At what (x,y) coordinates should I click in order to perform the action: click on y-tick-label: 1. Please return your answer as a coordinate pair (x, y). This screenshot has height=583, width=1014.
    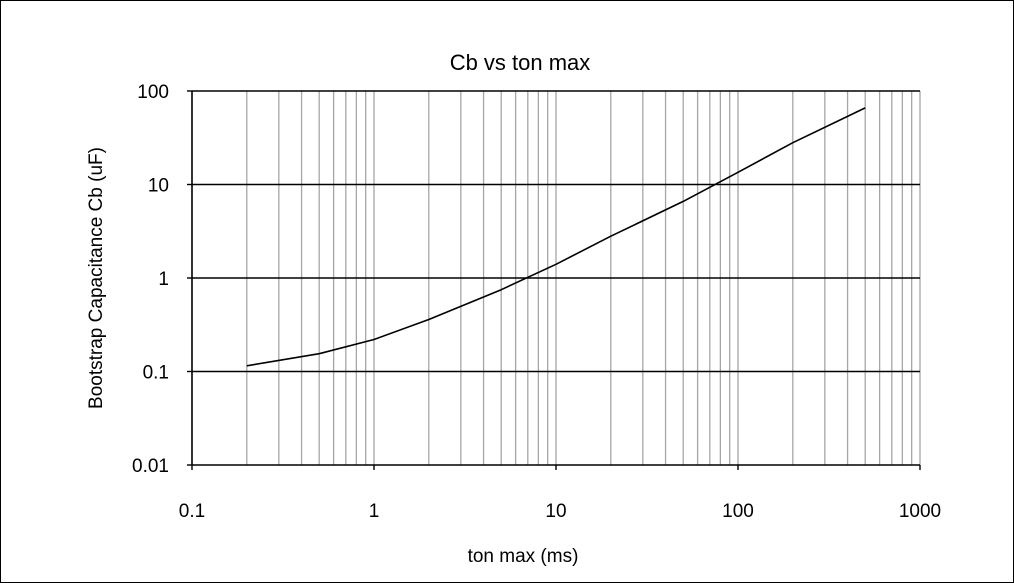
    Looking at the image, I should click on (163, 279).